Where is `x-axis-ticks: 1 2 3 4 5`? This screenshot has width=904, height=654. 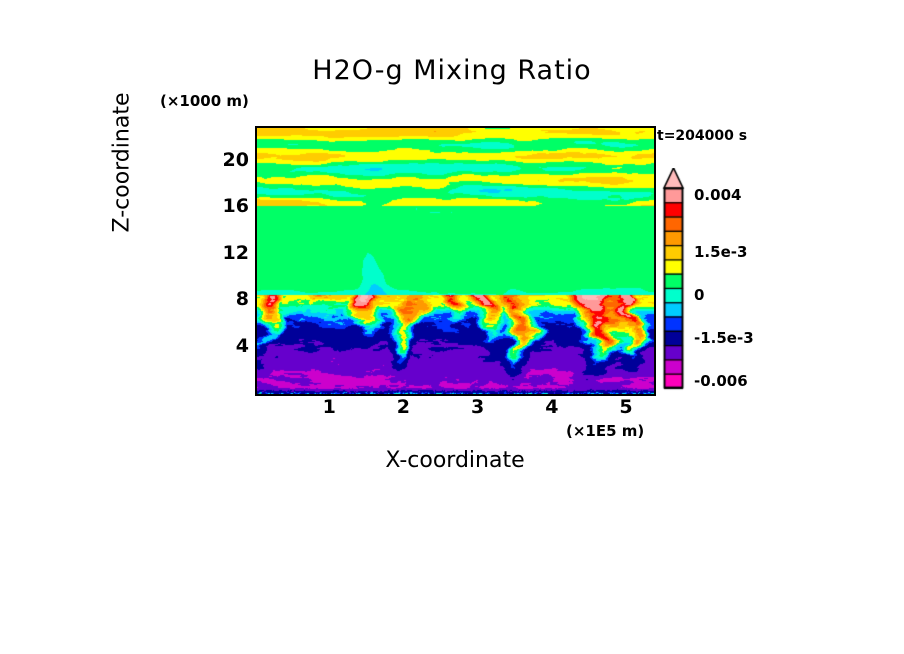
x-axis-ticks: 1 2 3 4 5 is located at coordinates (453, 409).